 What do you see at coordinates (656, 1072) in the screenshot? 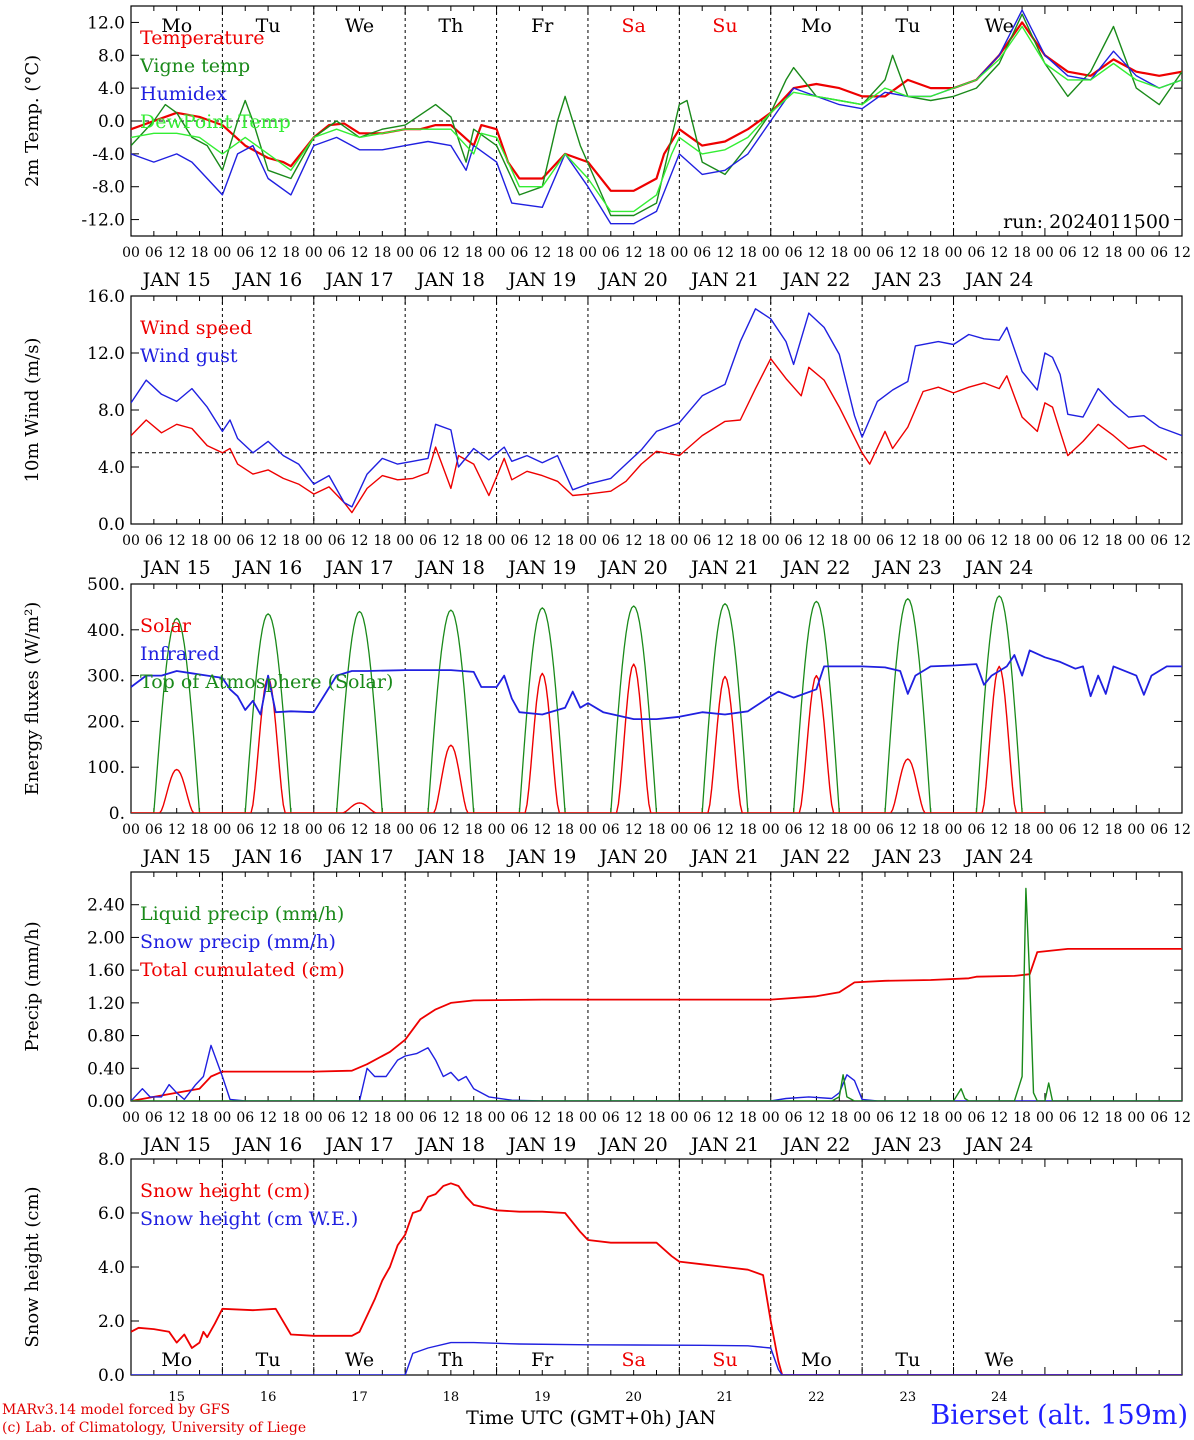
I see `series-snow-precip-mm-h-` at bounding box center [656, 1072].